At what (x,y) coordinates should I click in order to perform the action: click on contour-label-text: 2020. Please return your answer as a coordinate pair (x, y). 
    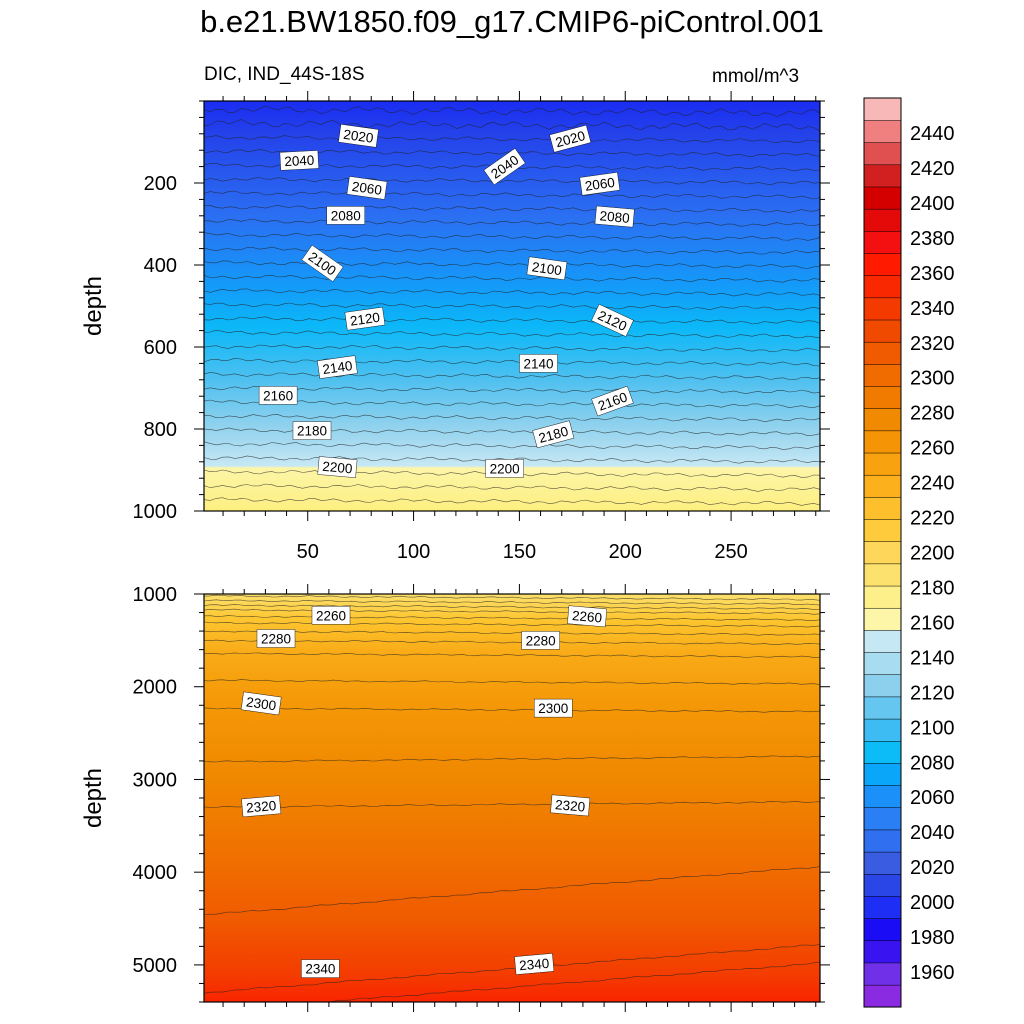
    Looking at the image, I should click on (359, 136).